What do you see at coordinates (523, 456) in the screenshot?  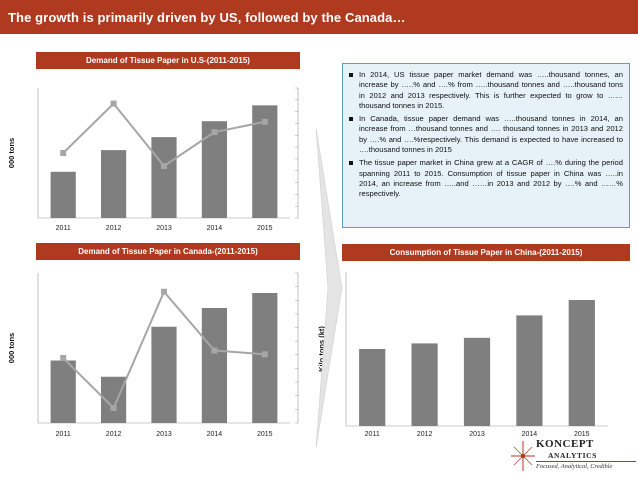 I see `koncept-logo-icon` at bounding box center [523, 456].